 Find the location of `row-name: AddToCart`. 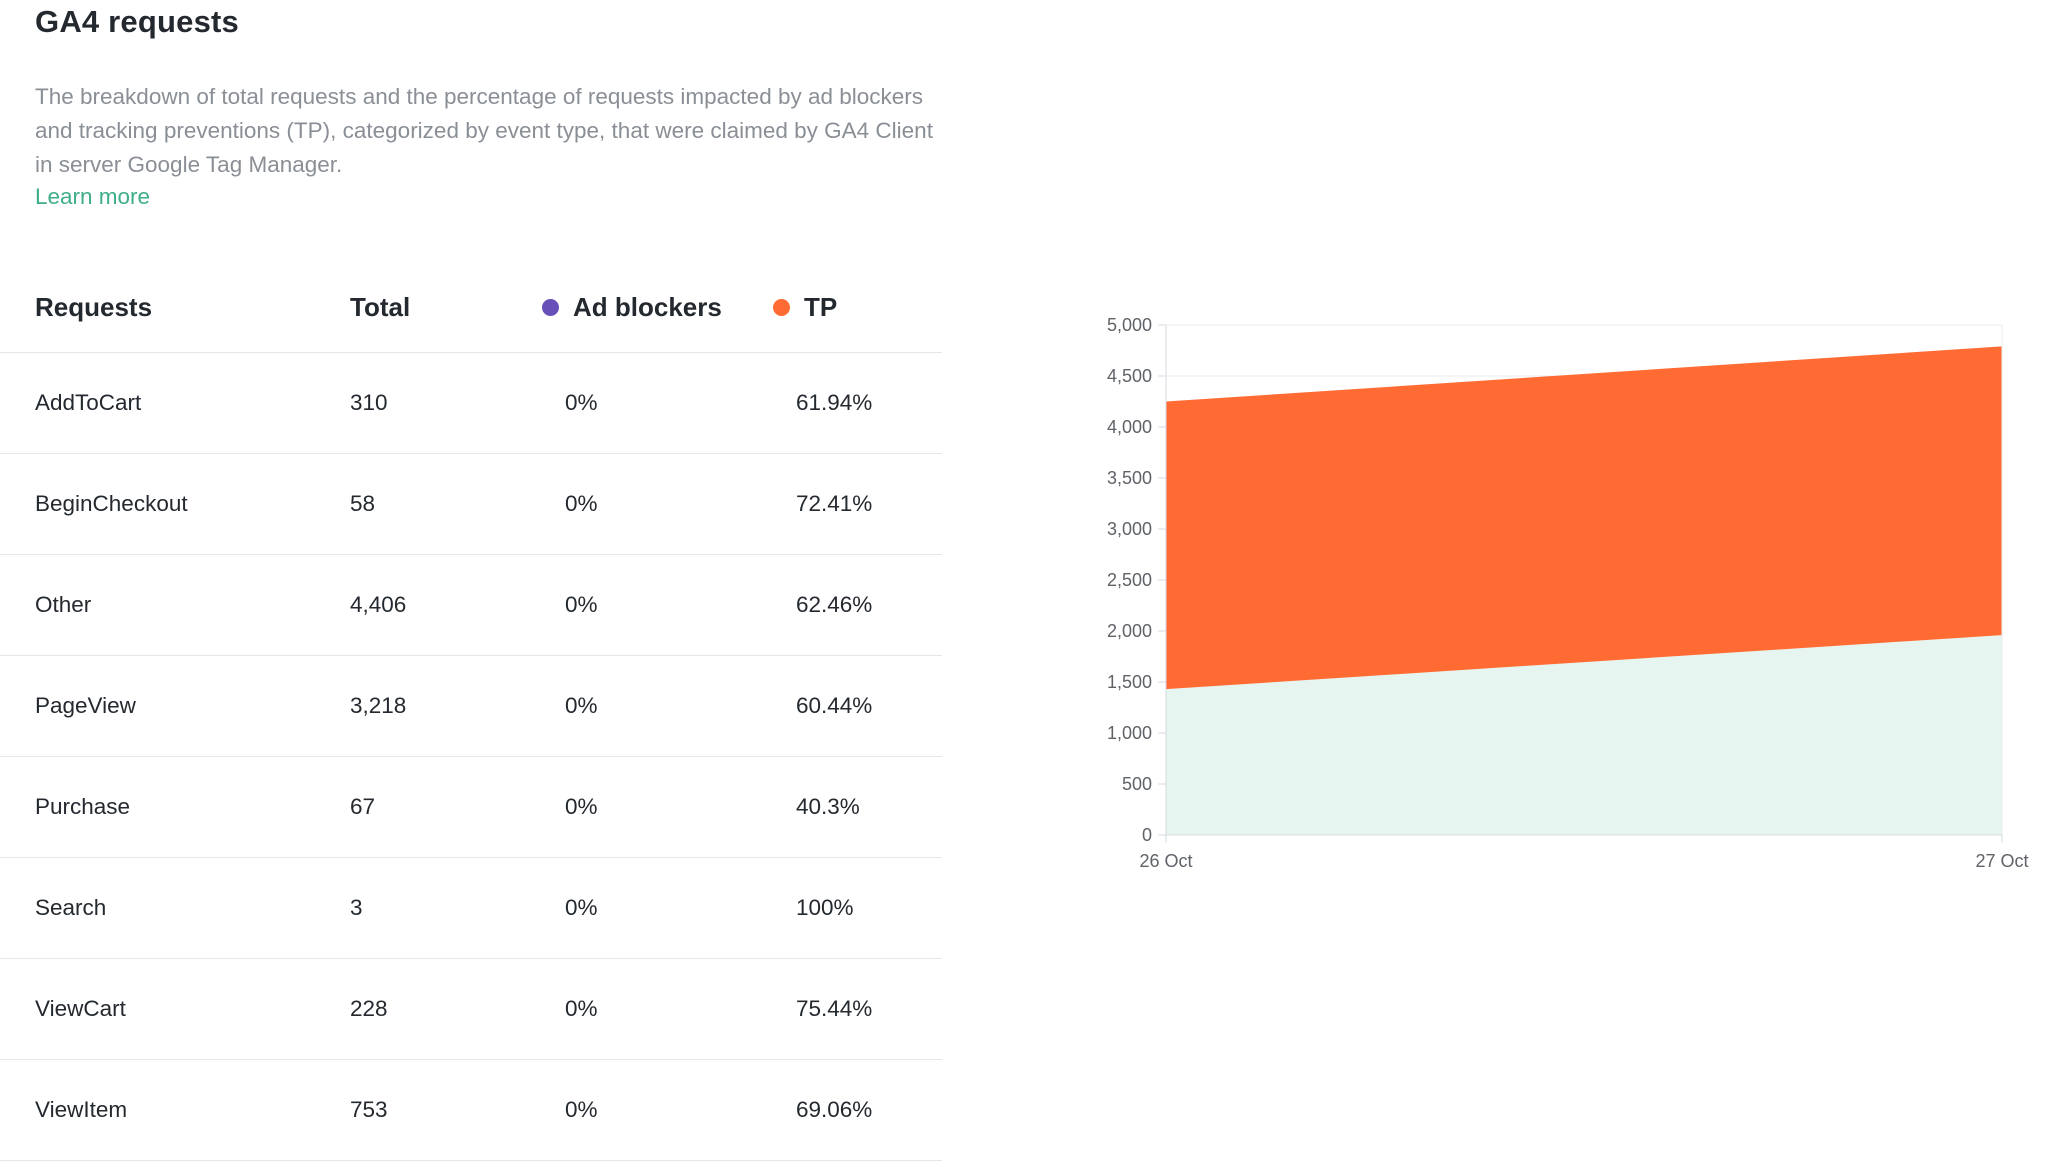

row-name: AddToCart is located at coordinates (88, 402).